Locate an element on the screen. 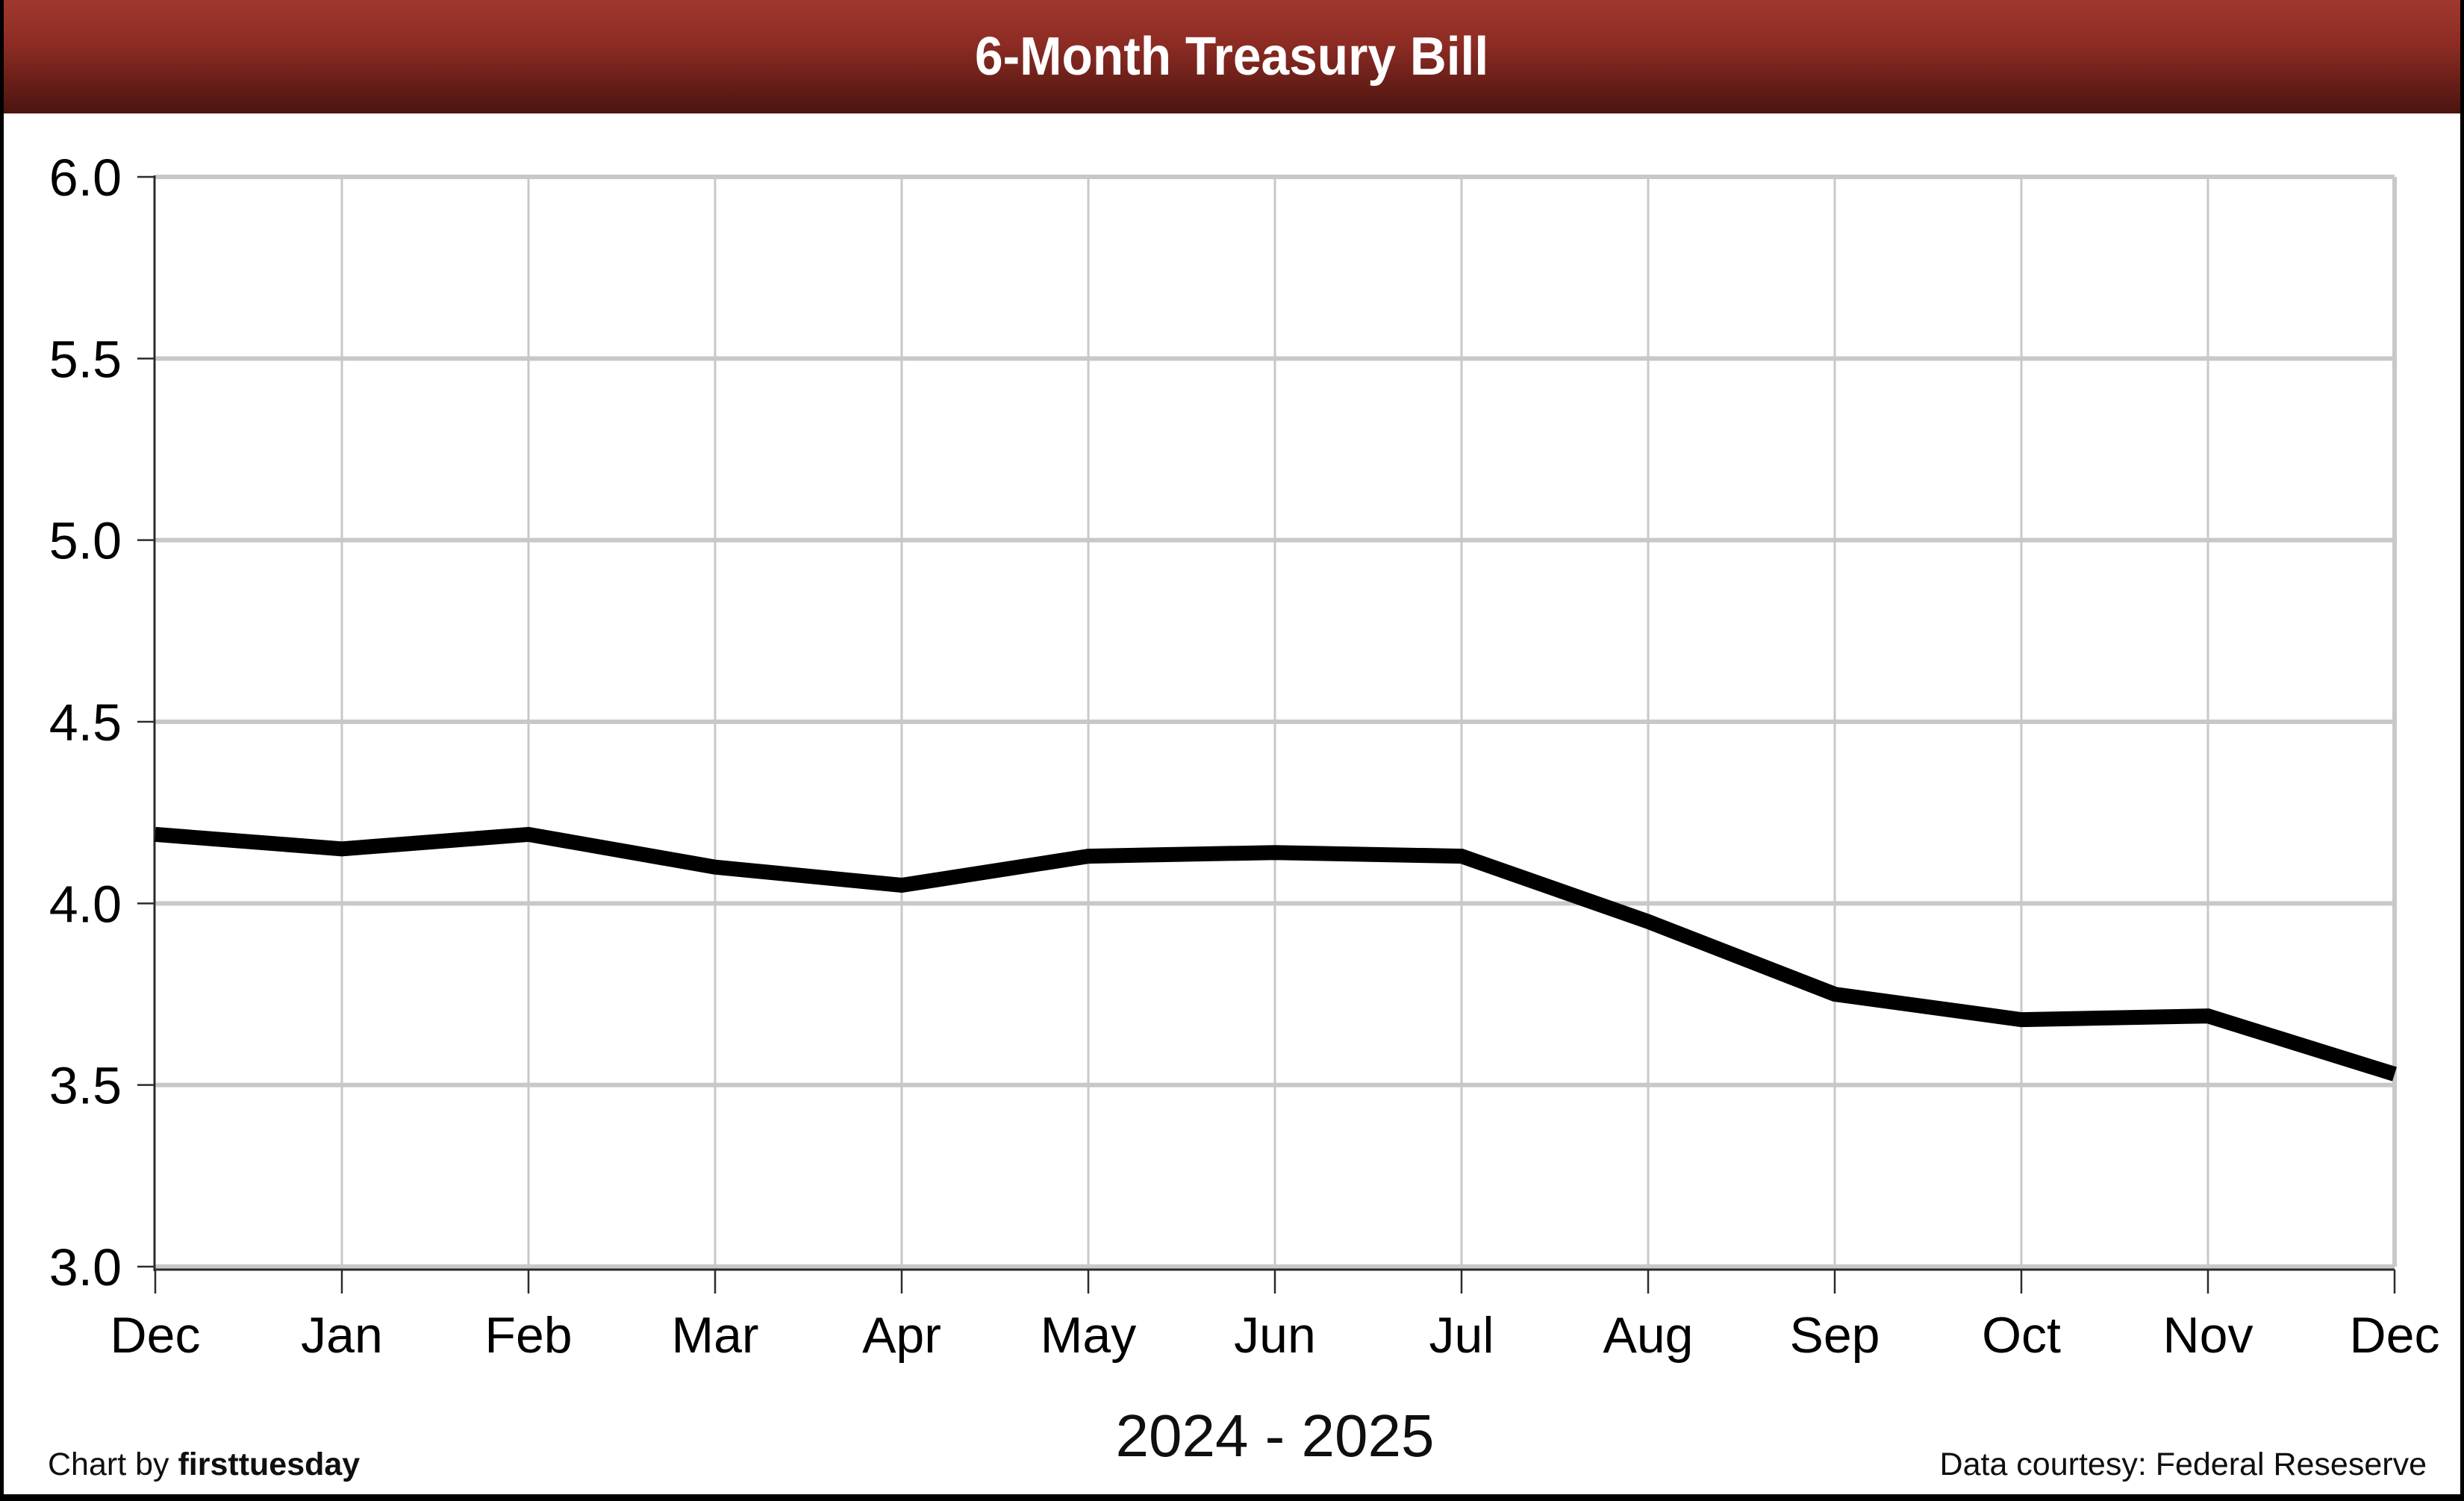  y-axis-tick-label: 4.0 is located at coordinates (86, 904).